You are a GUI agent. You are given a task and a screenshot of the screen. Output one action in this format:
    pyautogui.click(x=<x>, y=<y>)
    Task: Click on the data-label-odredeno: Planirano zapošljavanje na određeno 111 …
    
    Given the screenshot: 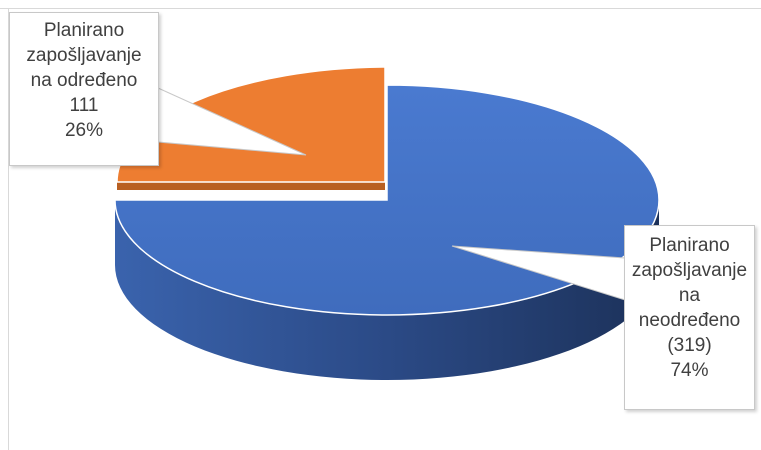 What is the action you would take?
    pyautogui.click(x=84, y=89)
    